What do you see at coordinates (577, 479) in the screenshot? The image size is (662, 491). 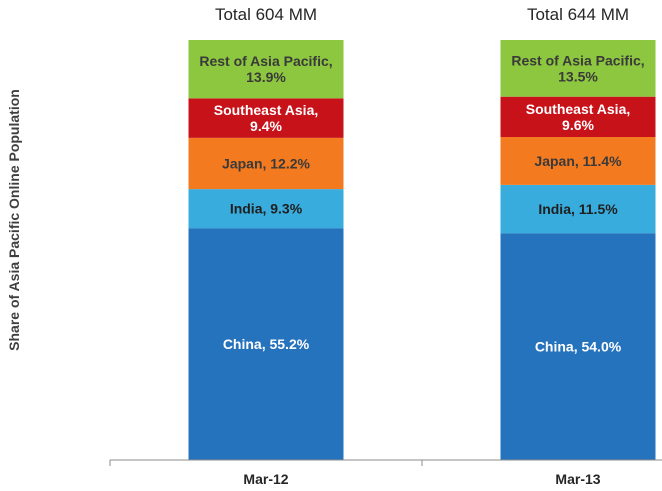 I see `x-tick-label-mar-13: Mar-13` at bounding box center [577, 479].